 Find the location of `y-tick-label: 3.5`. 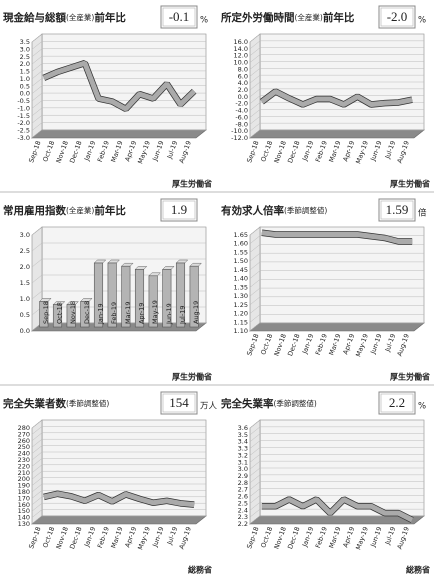

y-tick-label: 3.5 is located at coordinates (243, 435).